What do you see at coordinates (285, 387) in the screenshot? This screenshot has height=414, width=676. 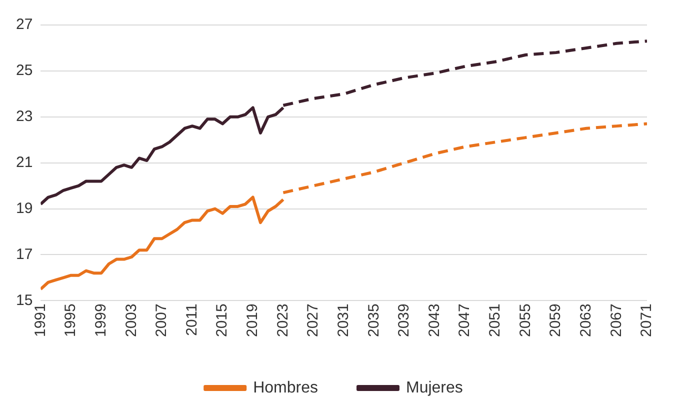 I see `legend-label: Hombres` at bounding box center [285, 387].